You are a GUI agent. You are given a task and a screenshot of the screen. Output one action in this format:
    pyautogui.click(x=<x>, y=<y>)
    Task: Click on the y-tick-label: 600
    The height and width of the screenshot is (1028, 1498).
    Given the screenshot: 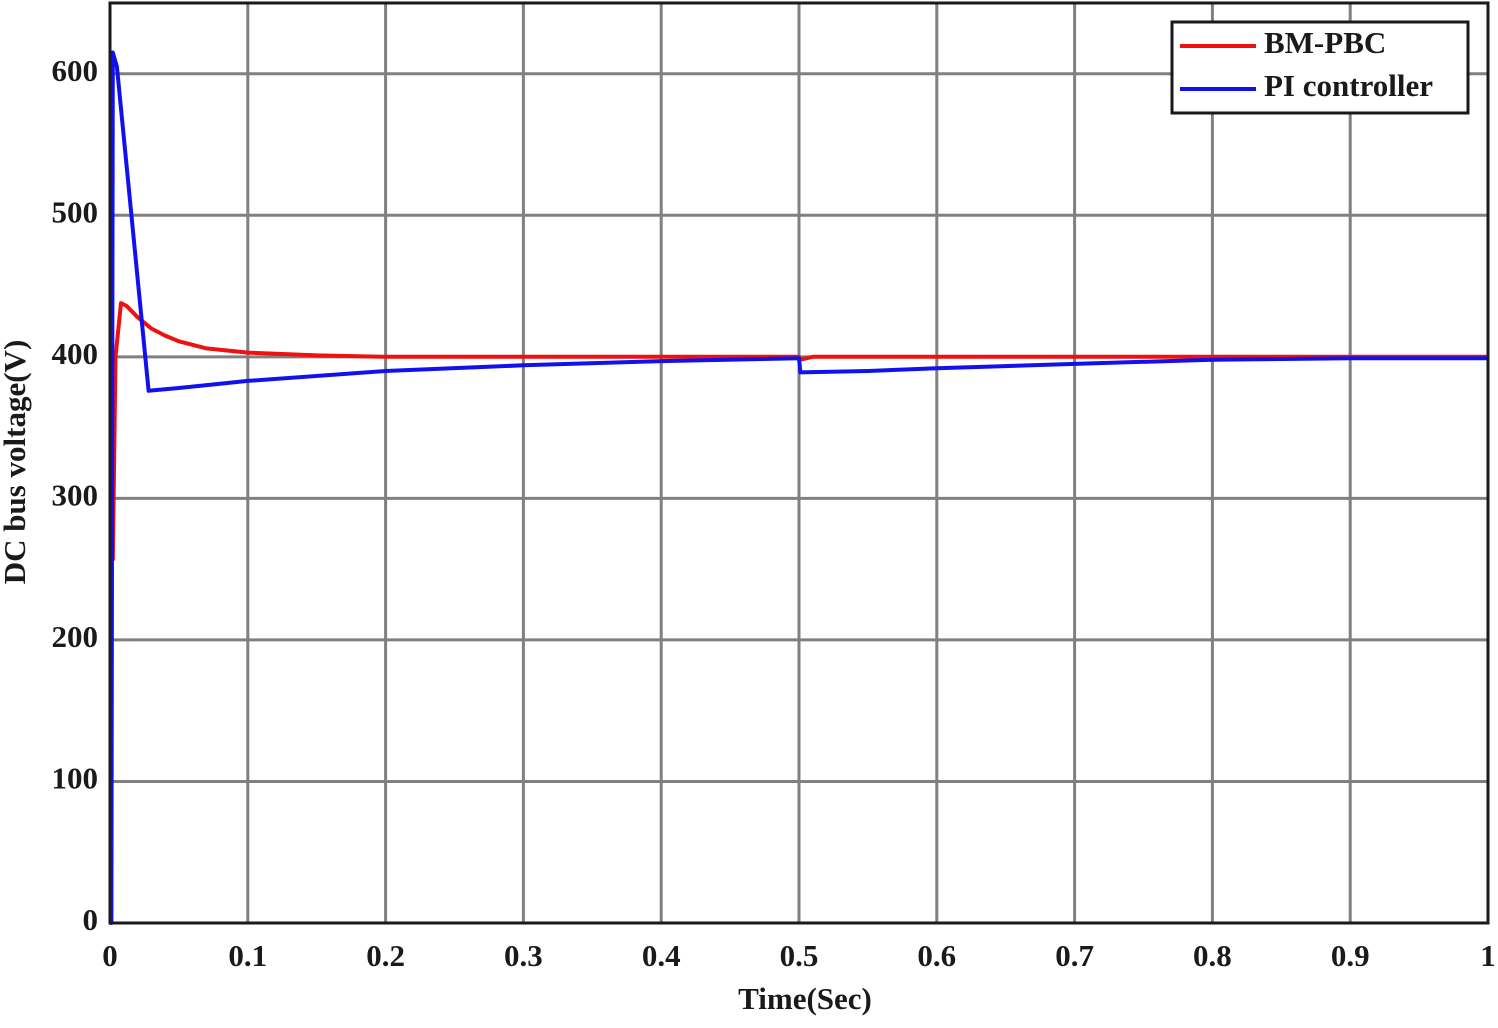 What is the action you would take?
    pyautogui.click(x=75, y=70)
    